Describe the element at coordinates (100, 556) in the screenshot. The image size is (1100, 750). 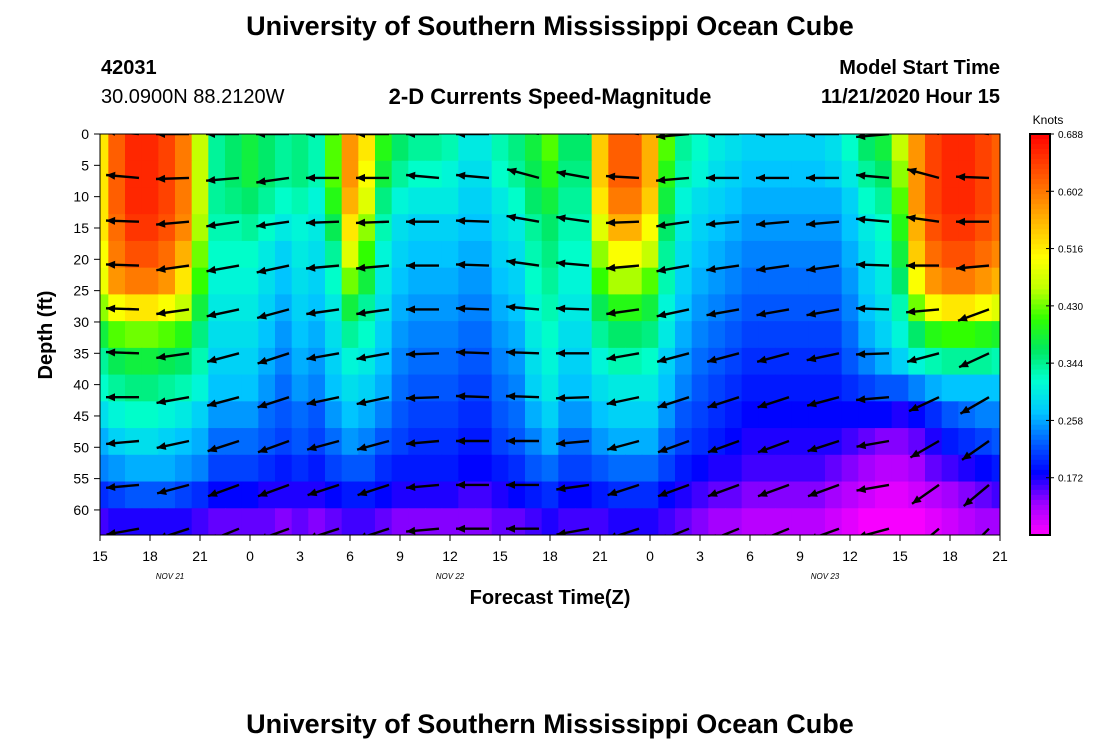
I see `x-tick-label: 15` at that location.